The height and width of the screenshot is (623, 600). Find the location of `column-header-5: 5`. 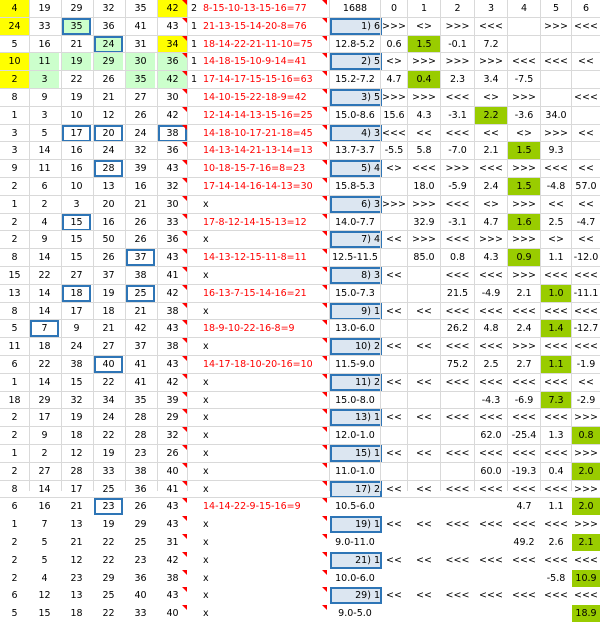

column-header-5: 5 is located at coordinates (556, 8).